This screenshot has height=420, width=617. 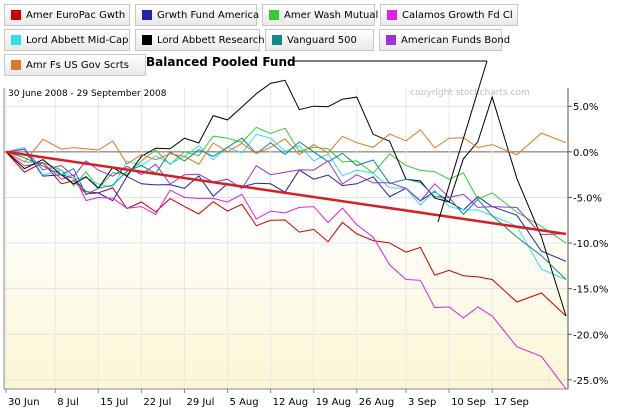 What do you see at coordinates (468, 402) in the screenshot?
I see `x-tick-label: 10 Sep` at bounding box center [468, 402].